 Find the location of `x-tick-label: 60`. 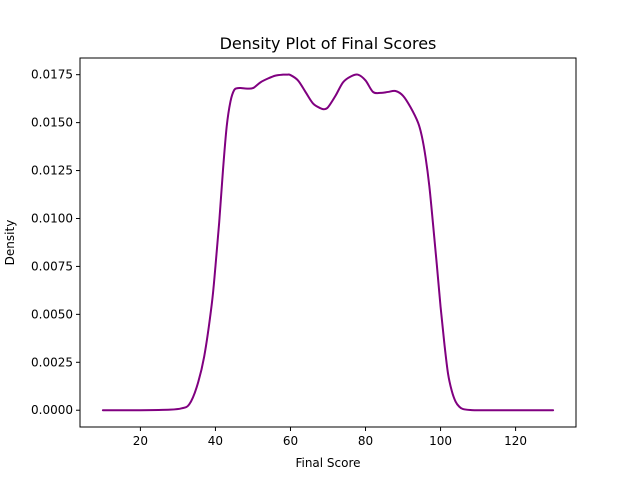

x-tick-label: 60 is located at coordinates (290, 441).